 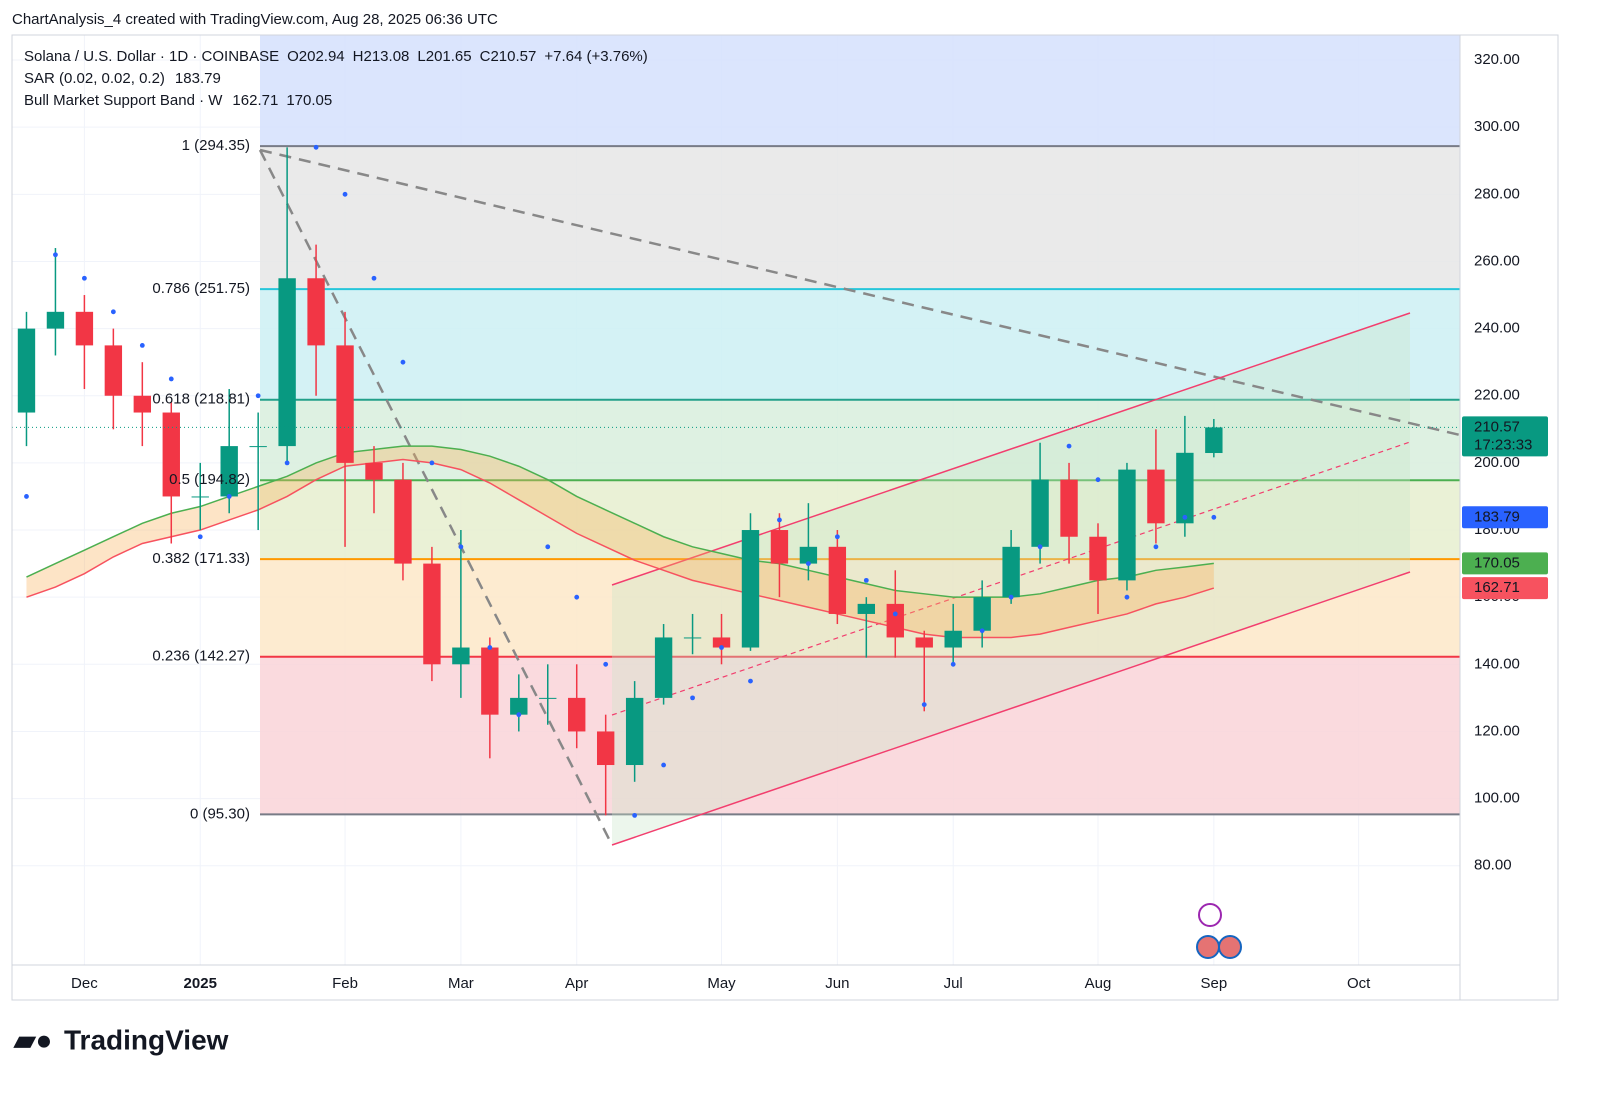 What do you see at coordinates (198, 78) in the screenshot?
I see `legend-text: 183.79` at bounding box center [198, 78].